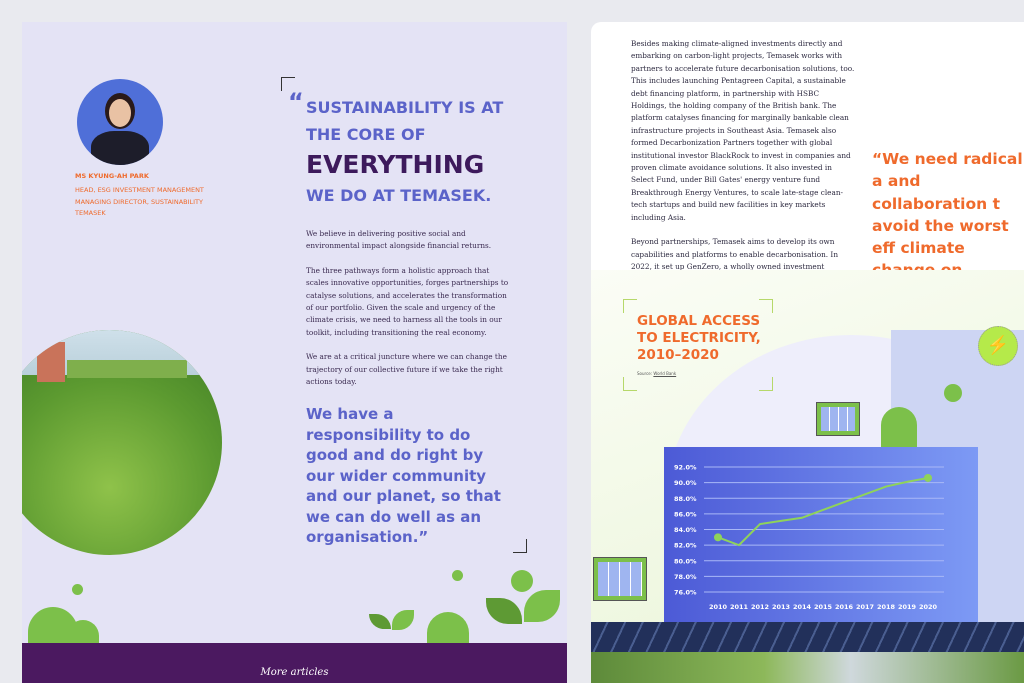 The width and height of the screenshot is (1024, 683). What do you see at coordinates (928, 607) in the screenshot?
I see `x-tick-label: 2020` at bounding box center [928, 607].